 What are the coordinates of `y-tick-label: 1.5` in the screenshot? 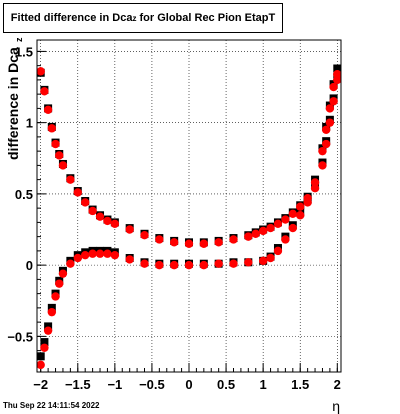 It's located at (24, 51).